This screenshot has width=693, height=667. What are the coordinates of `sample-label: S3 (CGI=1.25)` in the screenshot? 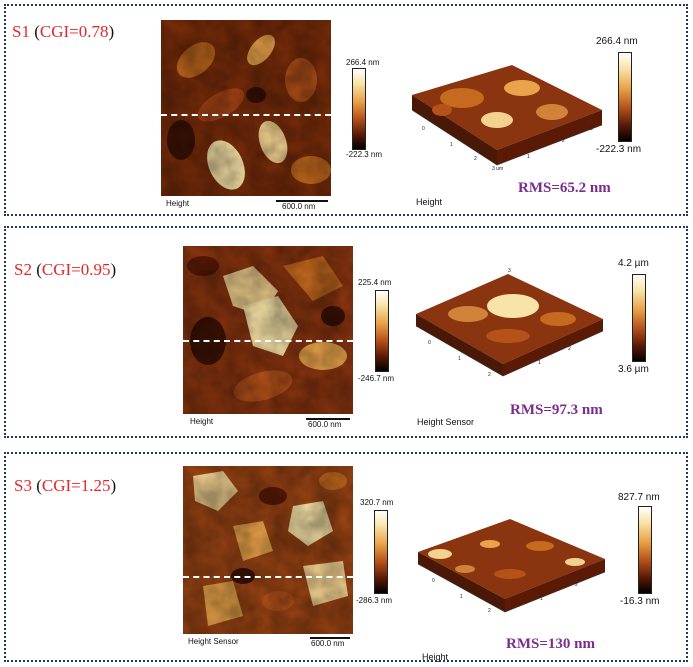 It's located at (65, 486).